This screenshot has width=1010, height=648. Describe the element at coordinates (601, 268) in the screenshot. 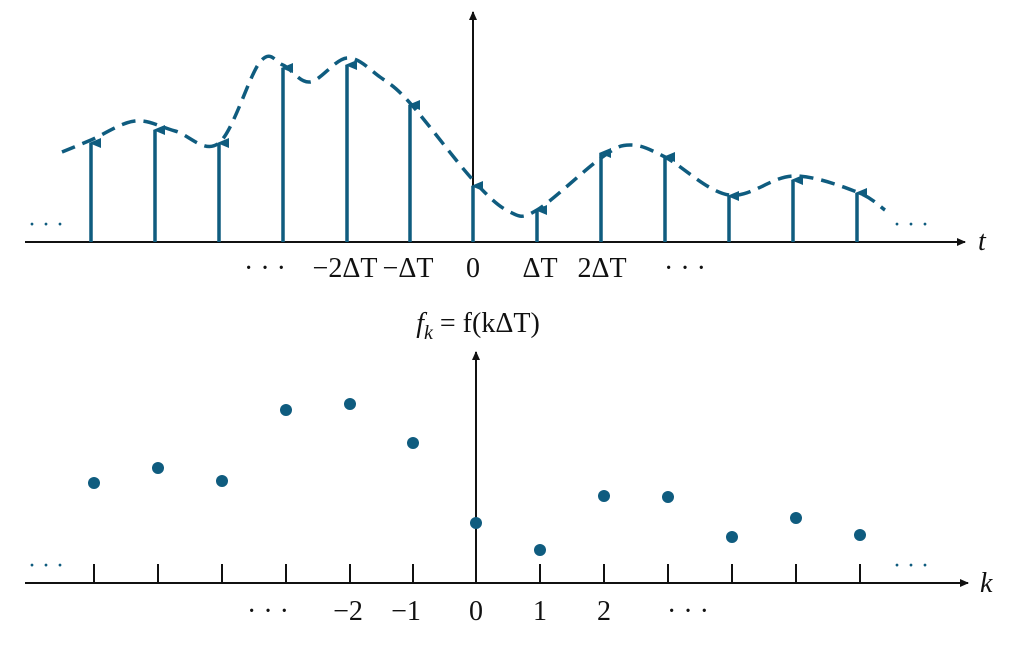

I see `tick-label: 2ΔT` at that location.